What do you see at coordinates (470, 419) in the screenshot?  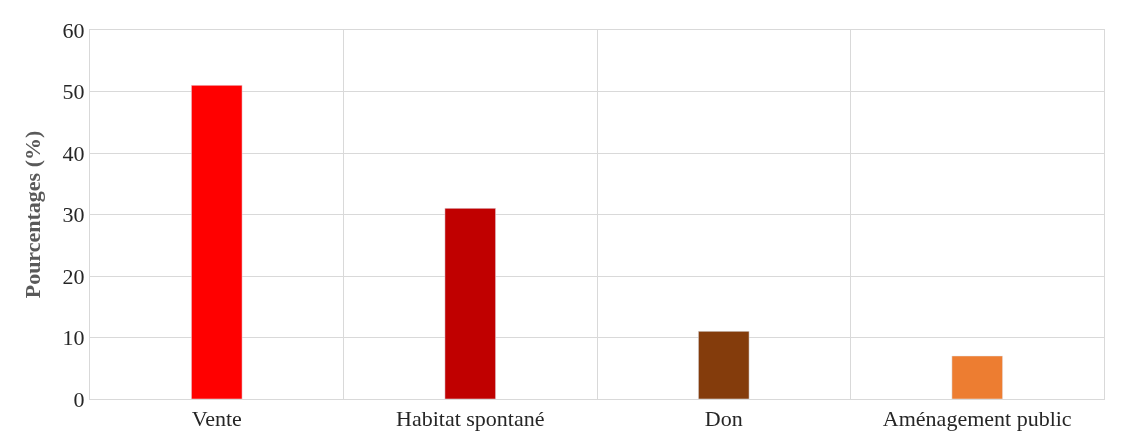 I see `x-tick-label: Habitat spontané` at bounding box center [470, 419].